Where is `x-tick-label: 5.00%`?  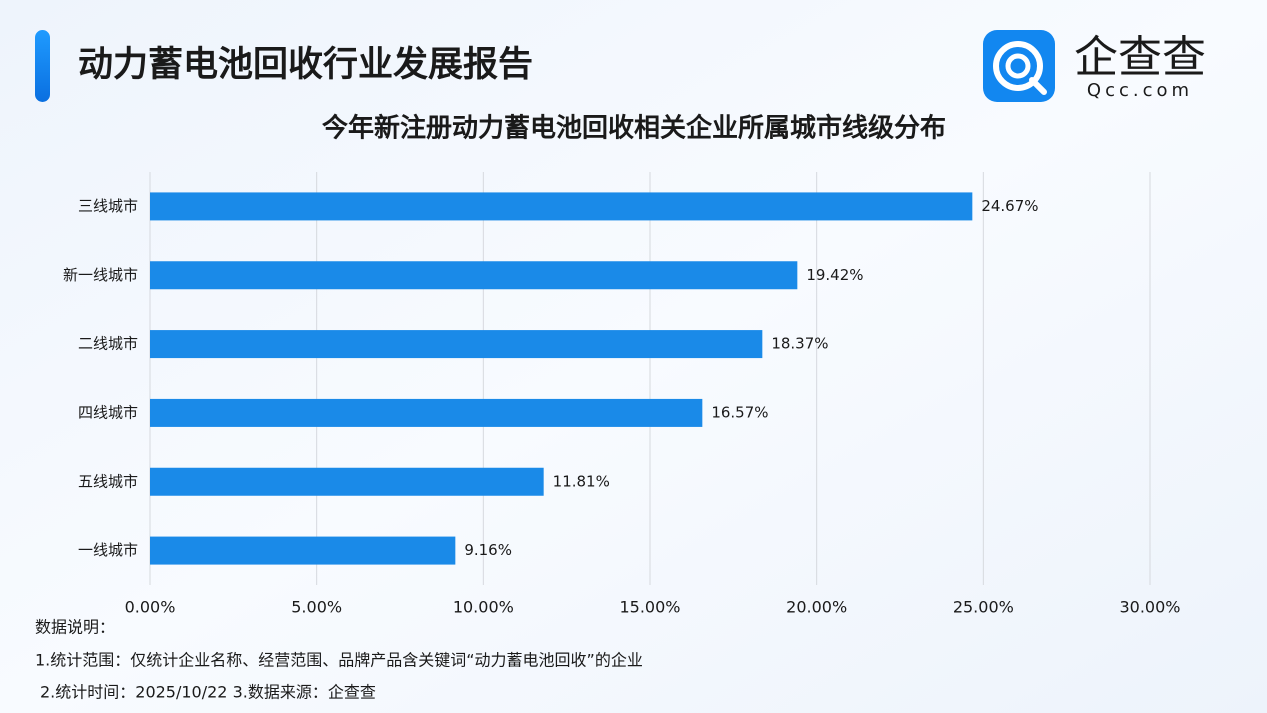 x-tick-label: 5.00% is located at coordinates (316, 607).